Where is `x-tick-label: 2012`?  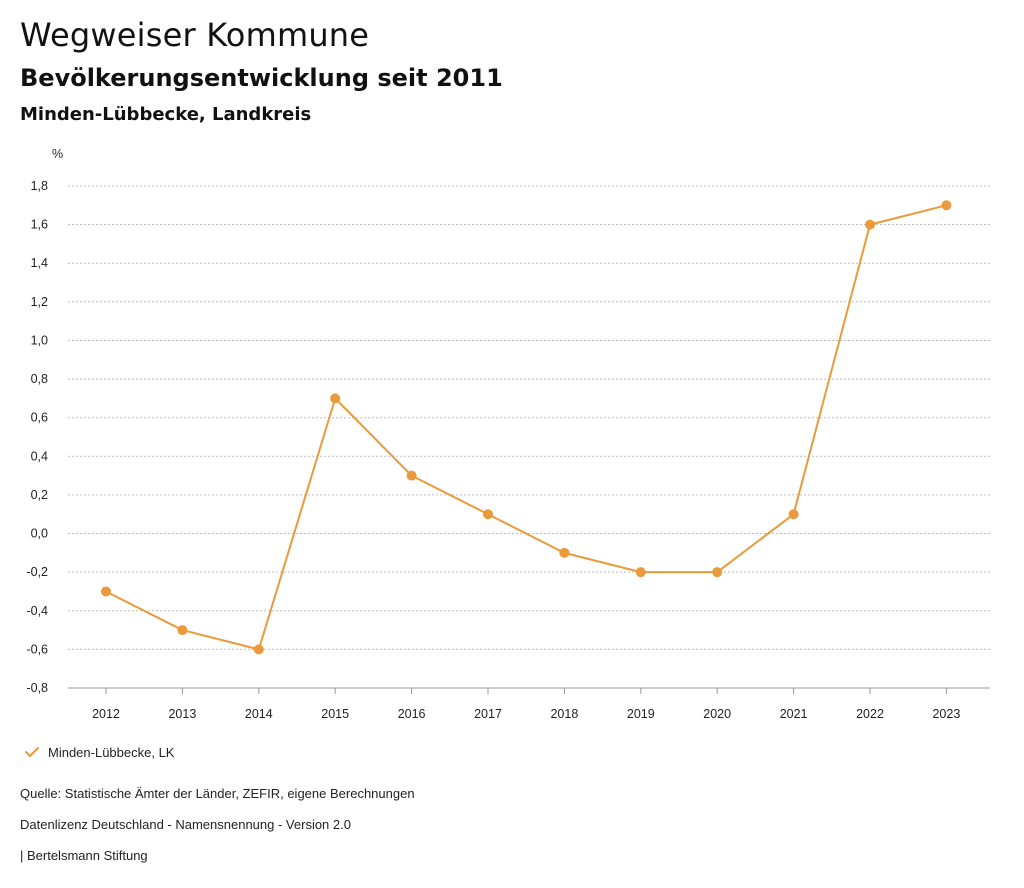
x-tick-label: 2012 is located at coordinates (106, 714).